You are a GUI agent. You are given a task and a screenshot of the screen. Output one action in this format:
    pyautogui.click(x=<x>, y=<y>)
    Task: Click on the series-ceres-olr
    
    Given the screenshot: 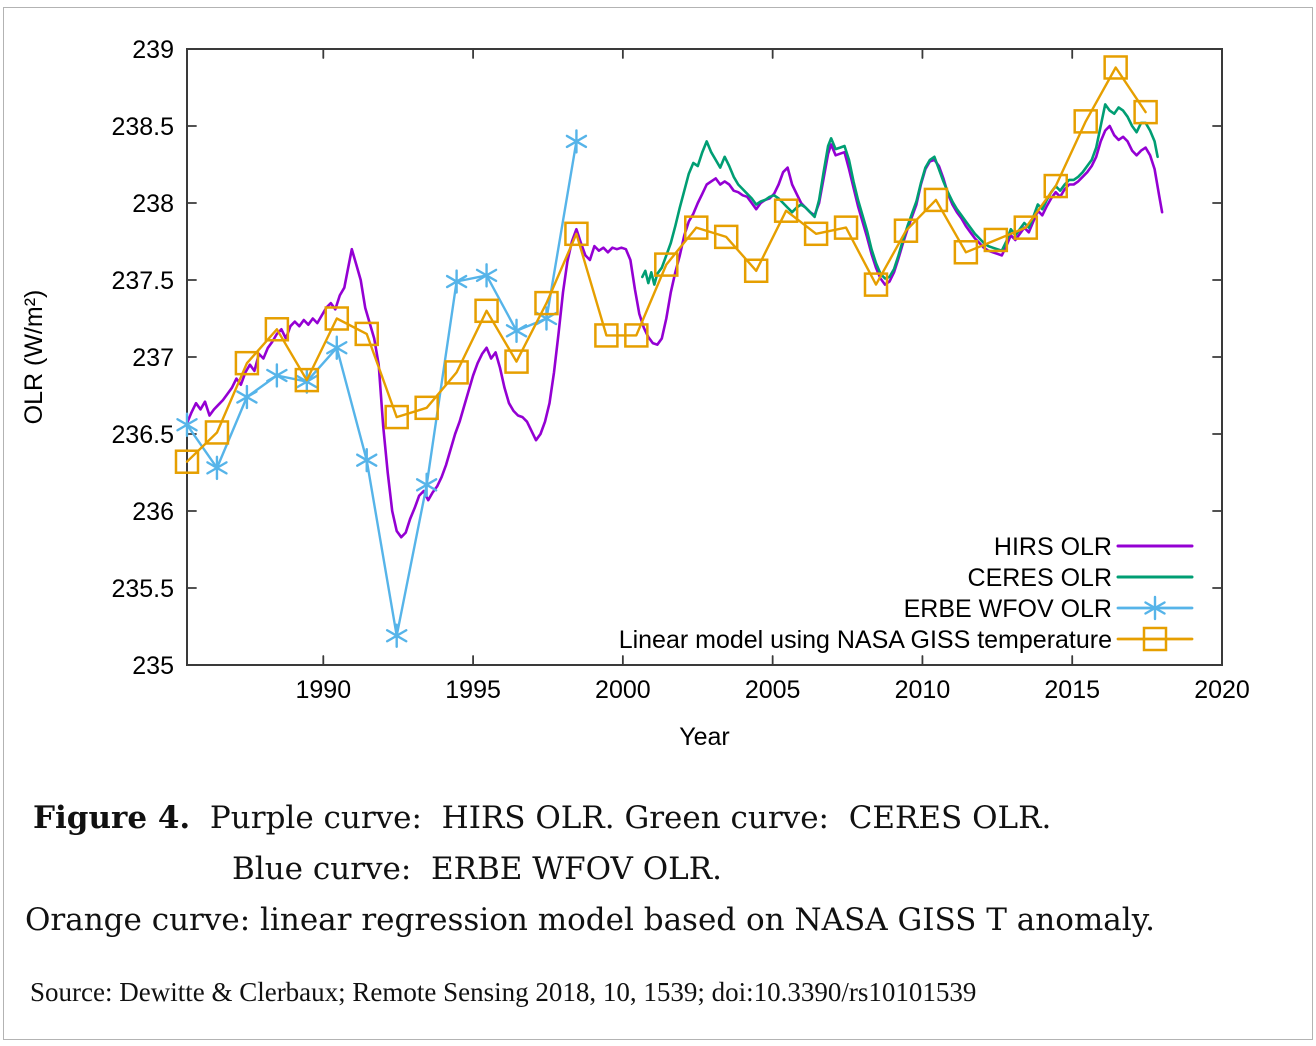 What is the action you would take?
    pyautogui.click(x=899, y=194)
    